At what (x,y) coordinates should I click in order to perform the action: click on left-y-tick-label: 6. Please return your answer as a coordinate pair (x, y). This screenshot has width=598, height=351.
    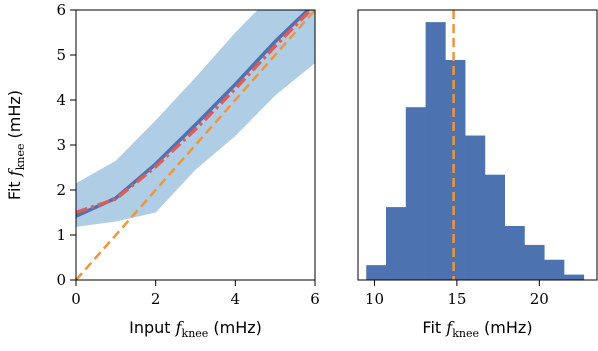
    Looking at the image, I should click on (61, 10).